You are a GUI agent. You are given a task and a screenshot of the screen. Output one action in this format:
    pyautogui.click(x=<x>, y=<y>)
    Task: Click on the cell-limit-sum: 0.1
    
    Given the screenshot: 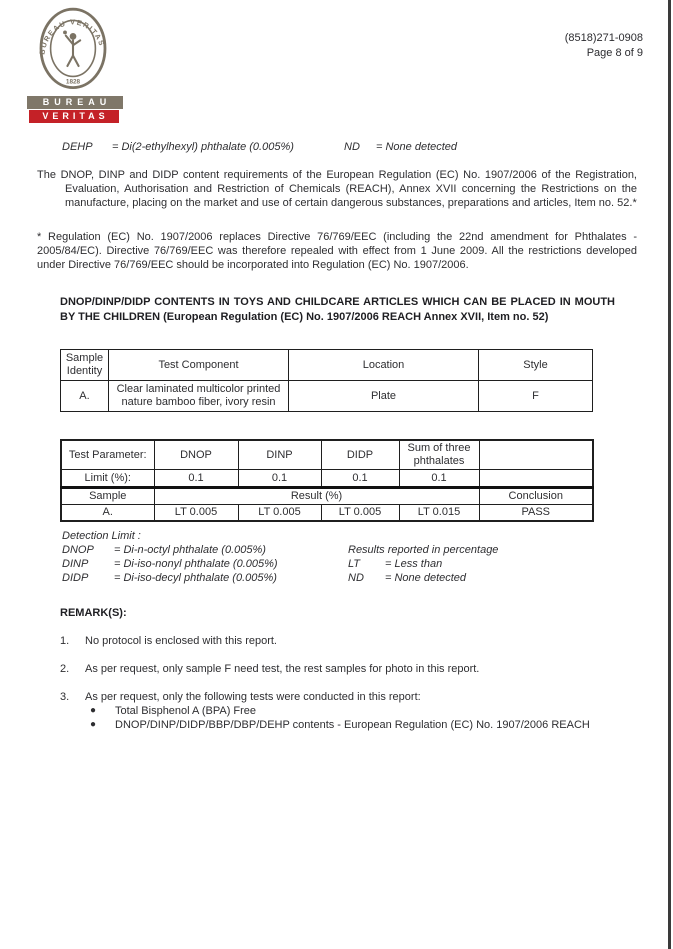 What is the action you would take?
    pyautogui.click(x=439, y=478)
    